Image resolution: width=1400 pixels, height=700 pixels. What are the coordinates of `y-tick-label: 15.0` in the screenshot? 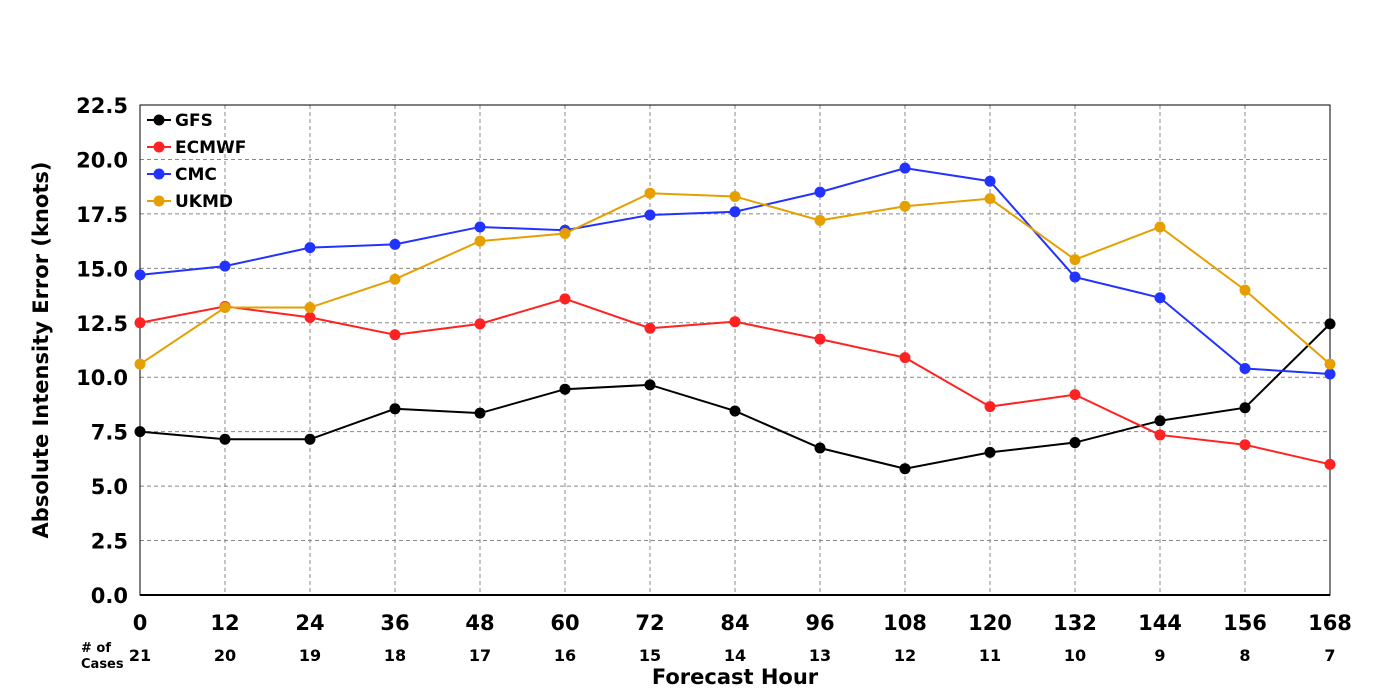 It's located at (102, 269).